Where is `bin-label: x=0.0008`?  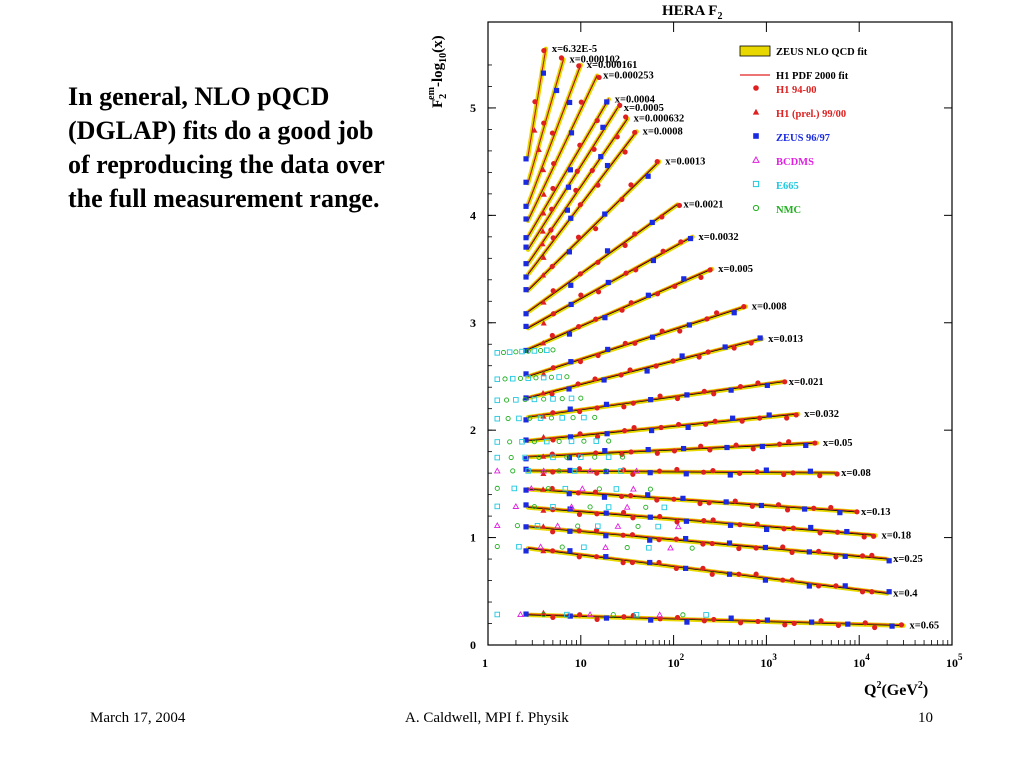
bin-label: x=0.0008 is located at coordinates (663, 132).